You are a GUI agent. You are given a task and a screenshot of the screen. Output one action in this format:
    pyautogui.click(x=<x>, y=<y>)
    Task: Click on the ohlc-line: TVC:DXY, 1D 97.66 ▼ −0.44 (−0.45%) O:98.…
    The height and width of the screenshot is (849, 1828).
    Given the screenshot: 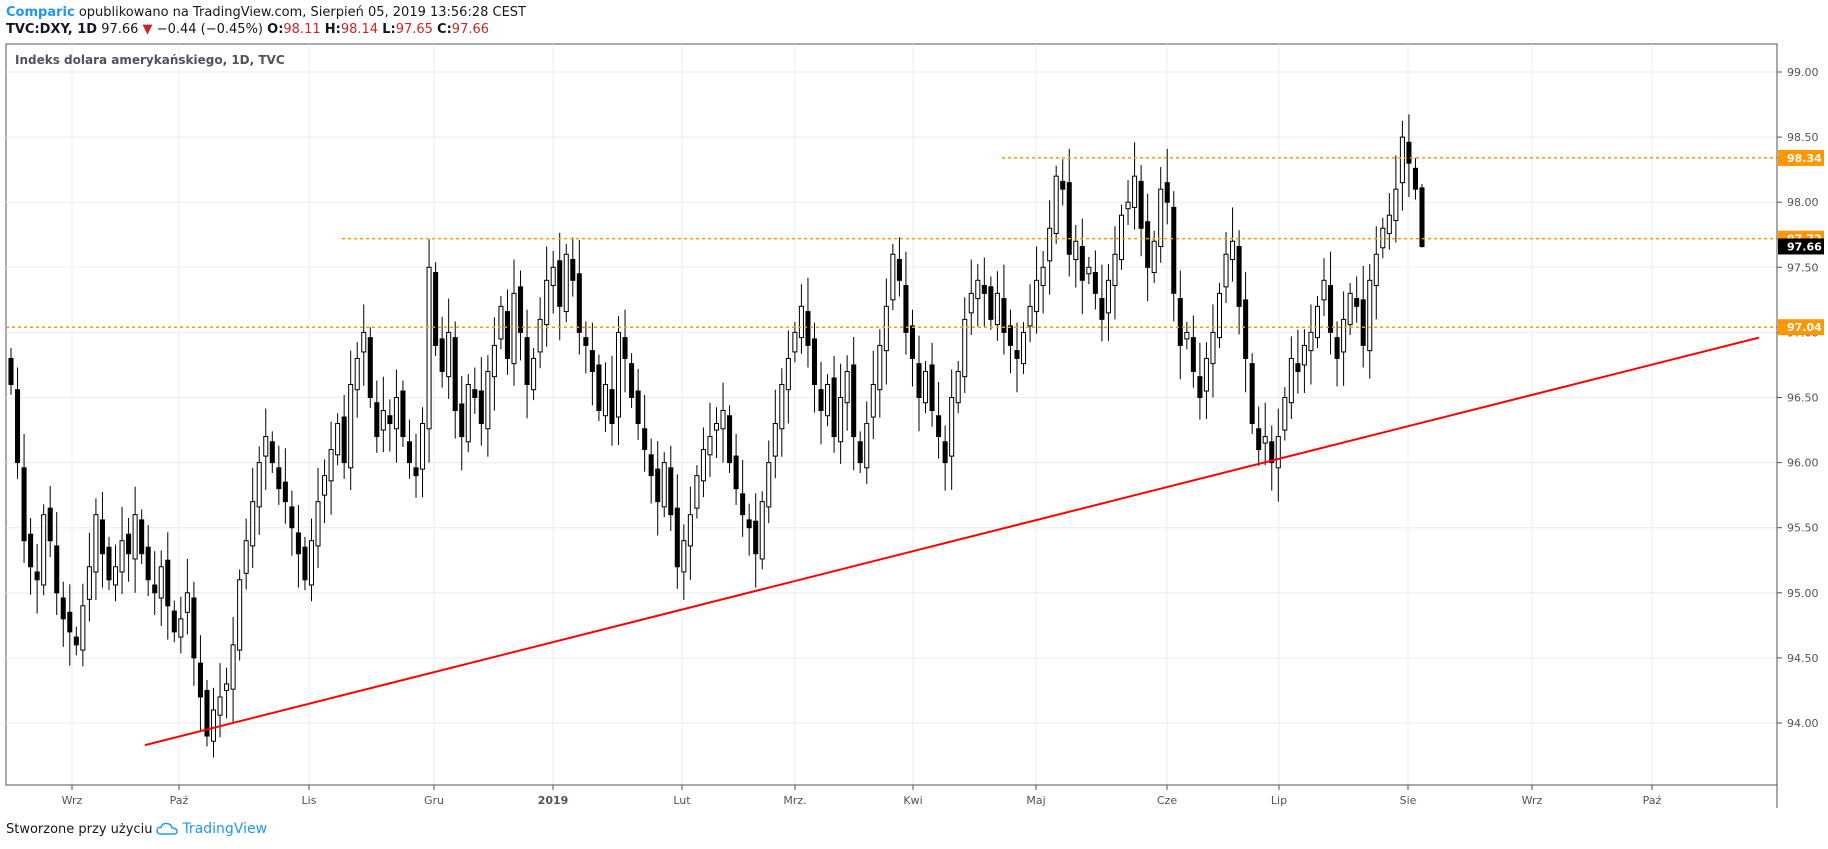 What is the action you would take?
    pyautogui.click(x=266, y=29)
    